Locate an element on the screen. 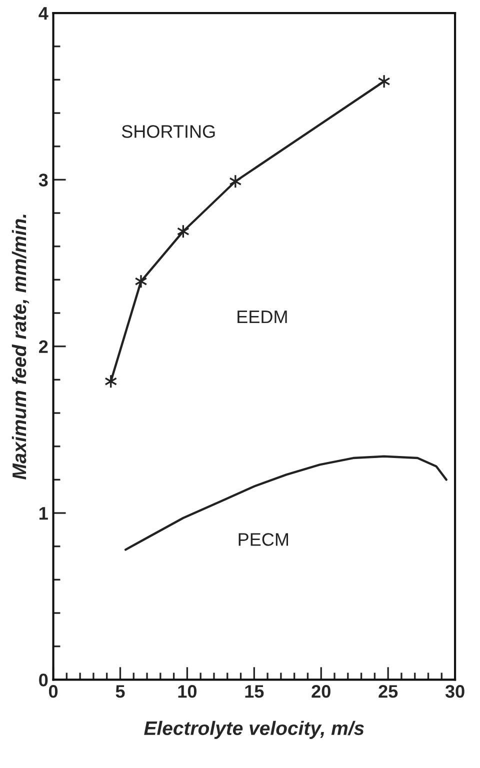  y-tick-label: 1 is located at coordinates (44, 513).